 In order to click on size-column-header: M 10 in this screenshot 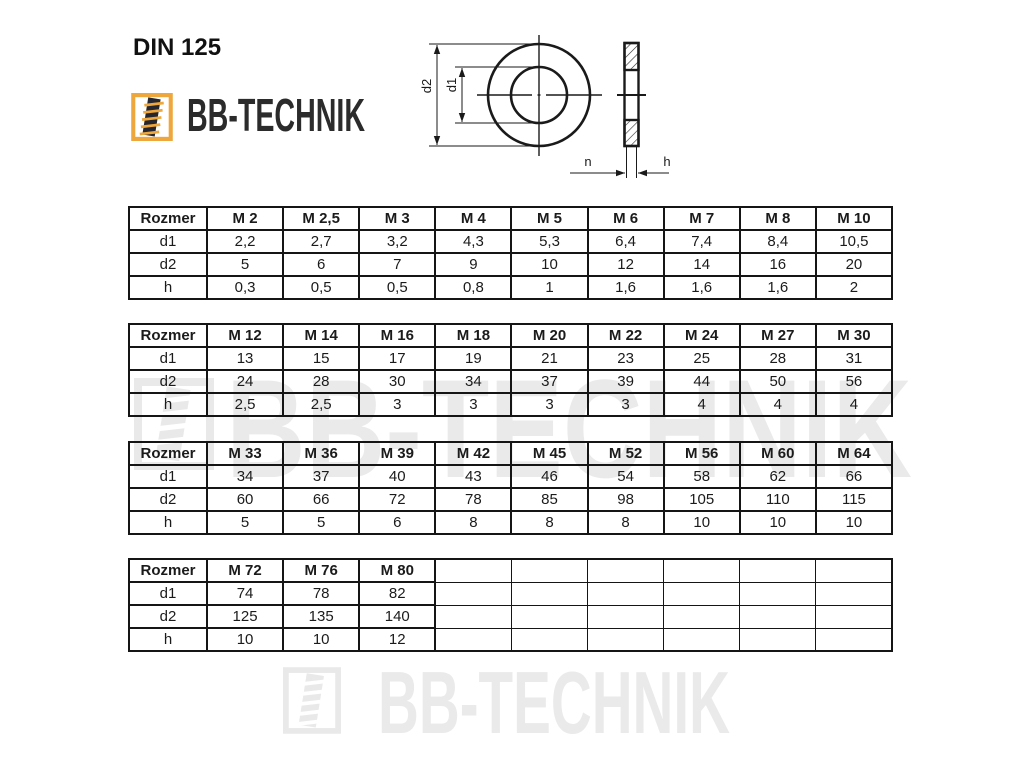, I will do `click(854, 218)`.